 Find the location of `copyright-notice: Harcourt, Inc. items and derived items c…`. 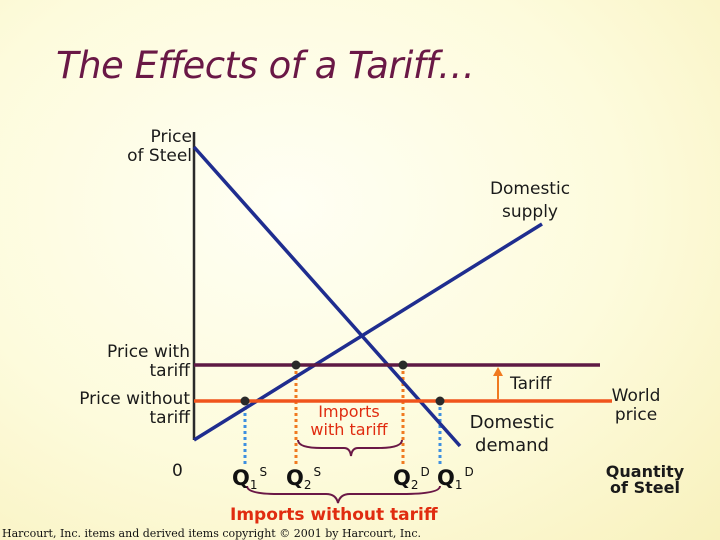

copyright-notice: Harcourt, Inc. items and derived items c… is located at coordinates (211, 533).